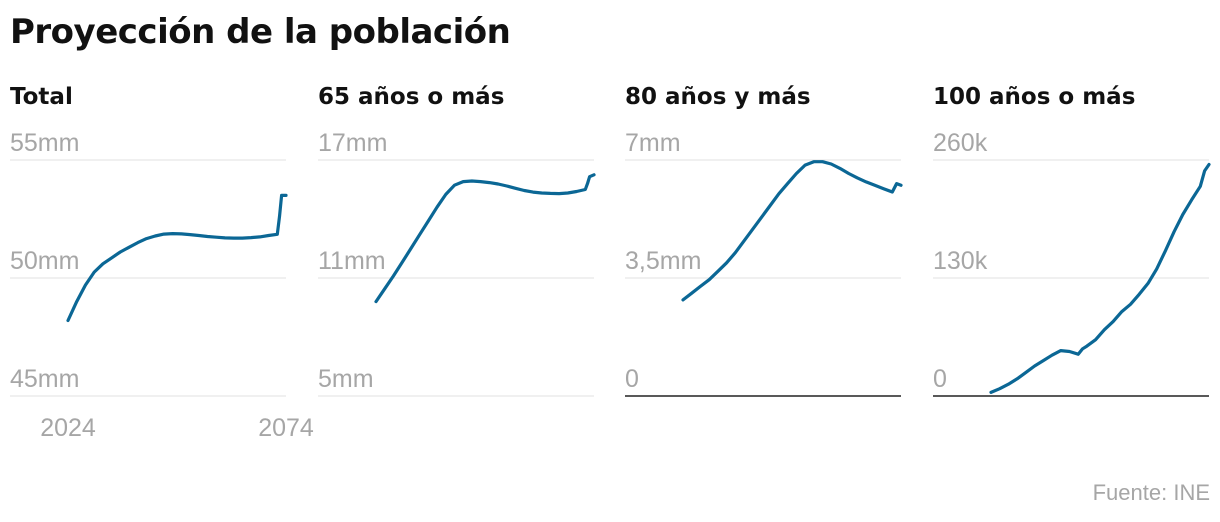  Describe the element at coordinates (286, 428) in the screenshot. I see `x-tick-label: 2074` at that location.